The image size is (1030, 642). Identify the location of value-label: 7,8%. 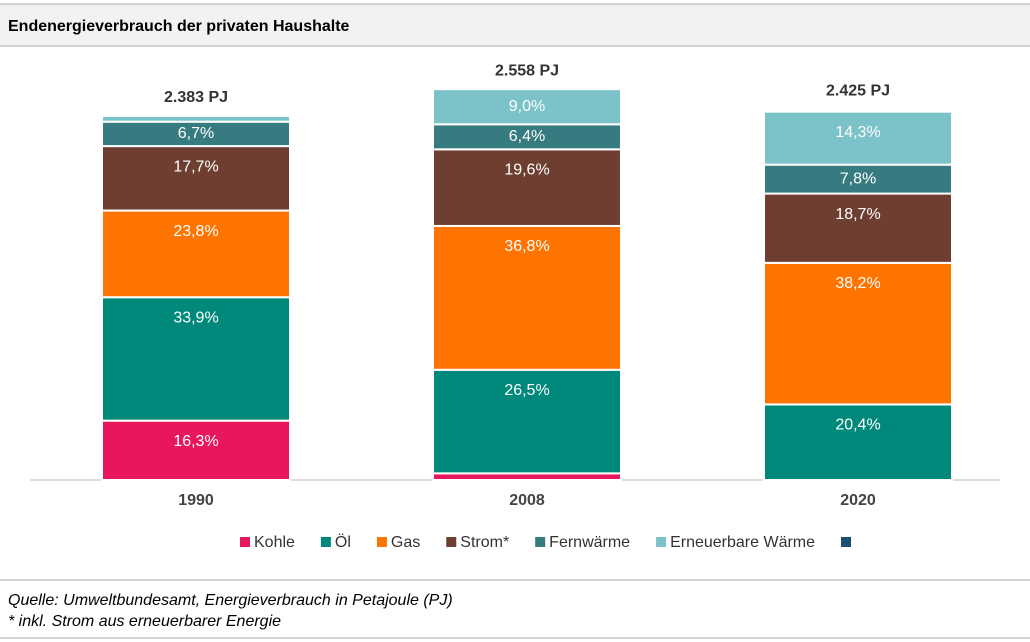
(858, 178).